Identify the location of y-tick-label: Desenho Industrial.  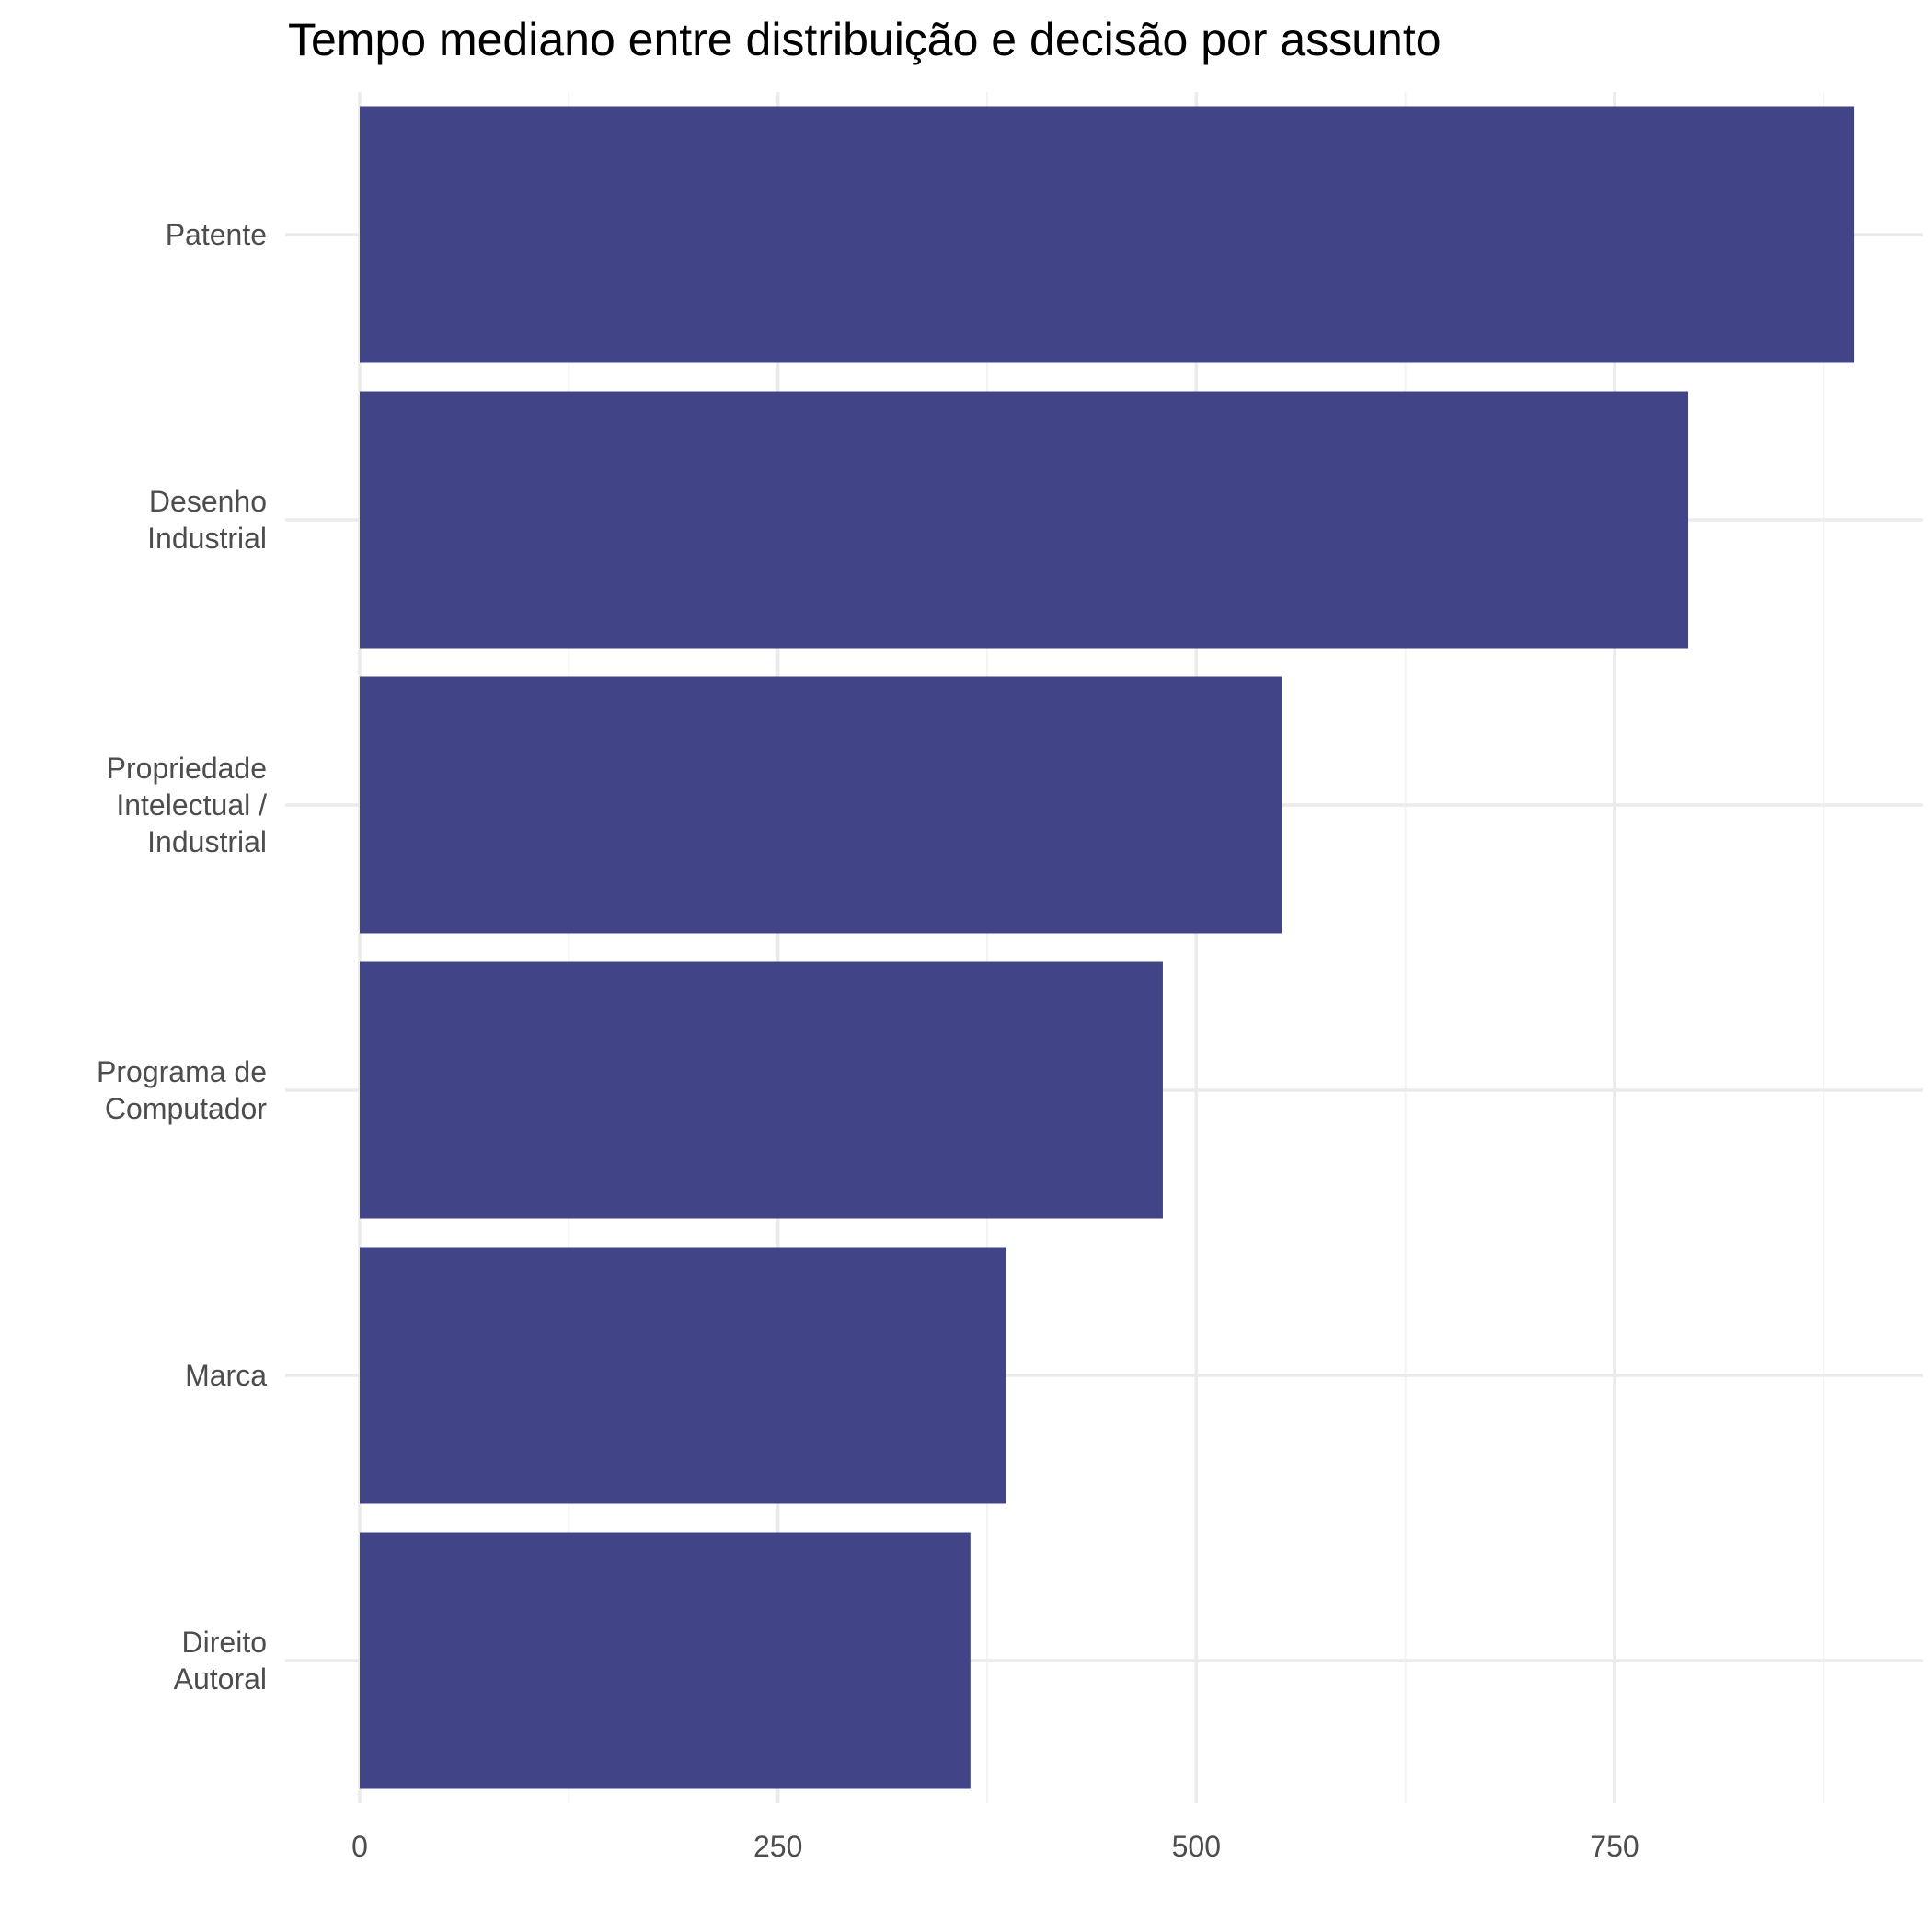
(207, 520).